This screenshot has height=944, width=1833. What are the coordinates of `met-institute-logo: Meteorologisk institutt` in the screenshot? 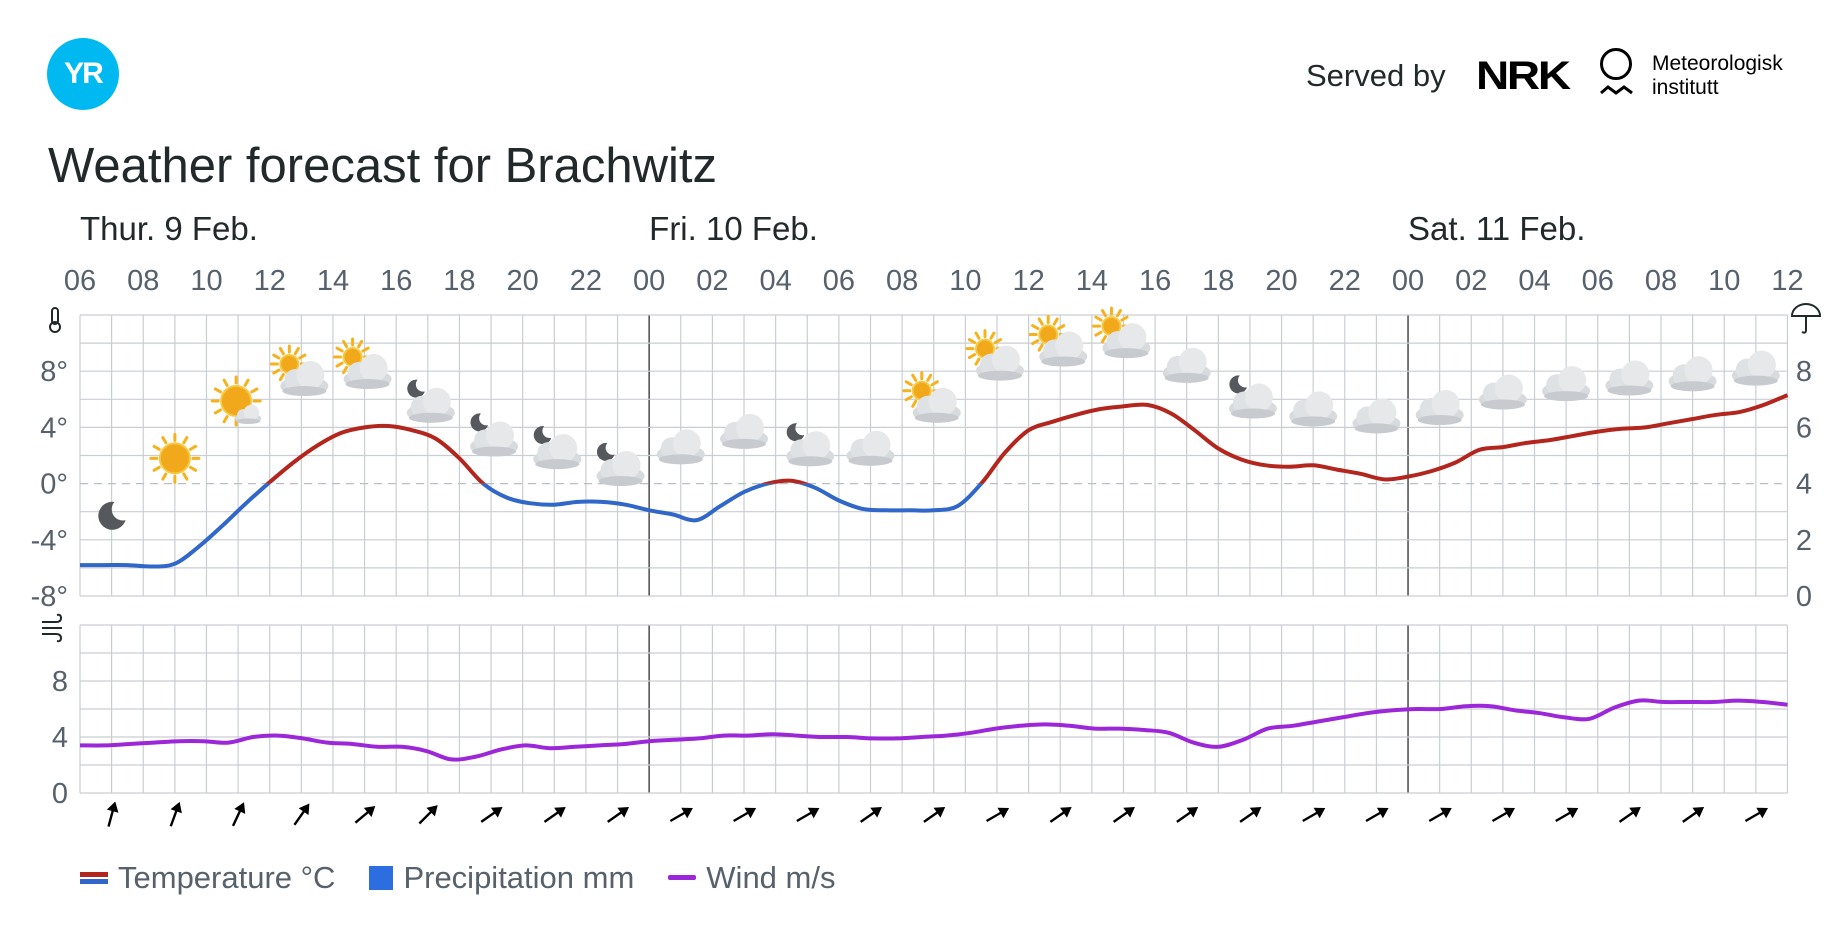 It's located at (1700, 76).